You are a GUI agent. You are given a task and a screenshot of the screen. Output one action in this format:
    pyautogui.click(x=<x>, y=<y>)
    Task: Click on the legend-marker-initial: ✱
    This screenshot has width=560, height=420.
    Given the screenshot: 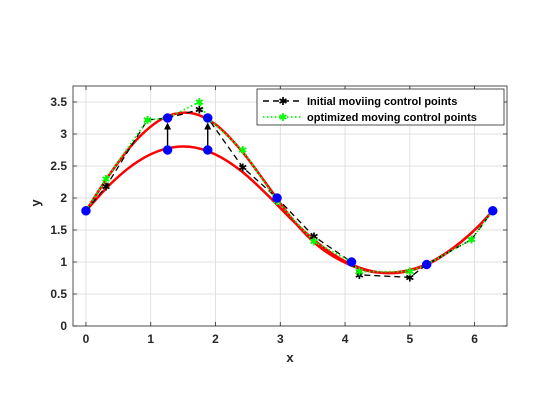 What is the action you would take?
    pyautogui.click(x=282, y=101)
    